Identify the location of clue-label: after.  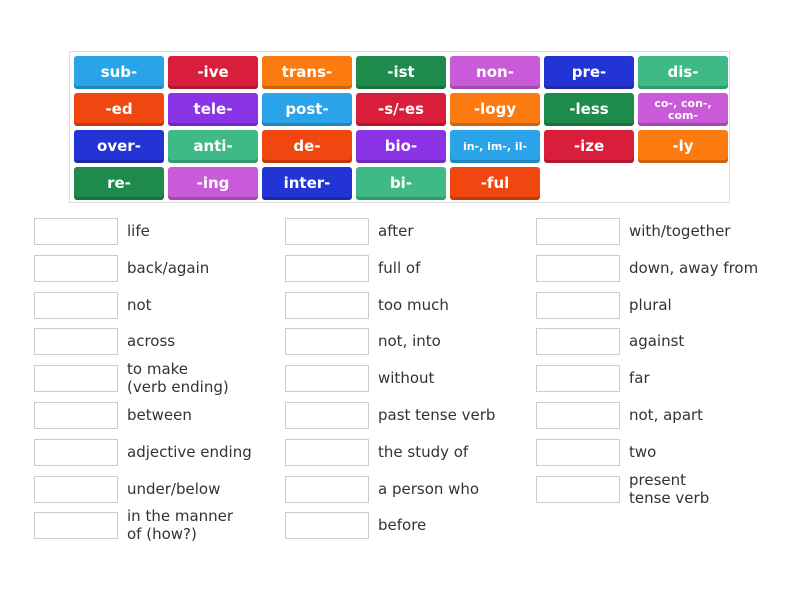
(396, 231).